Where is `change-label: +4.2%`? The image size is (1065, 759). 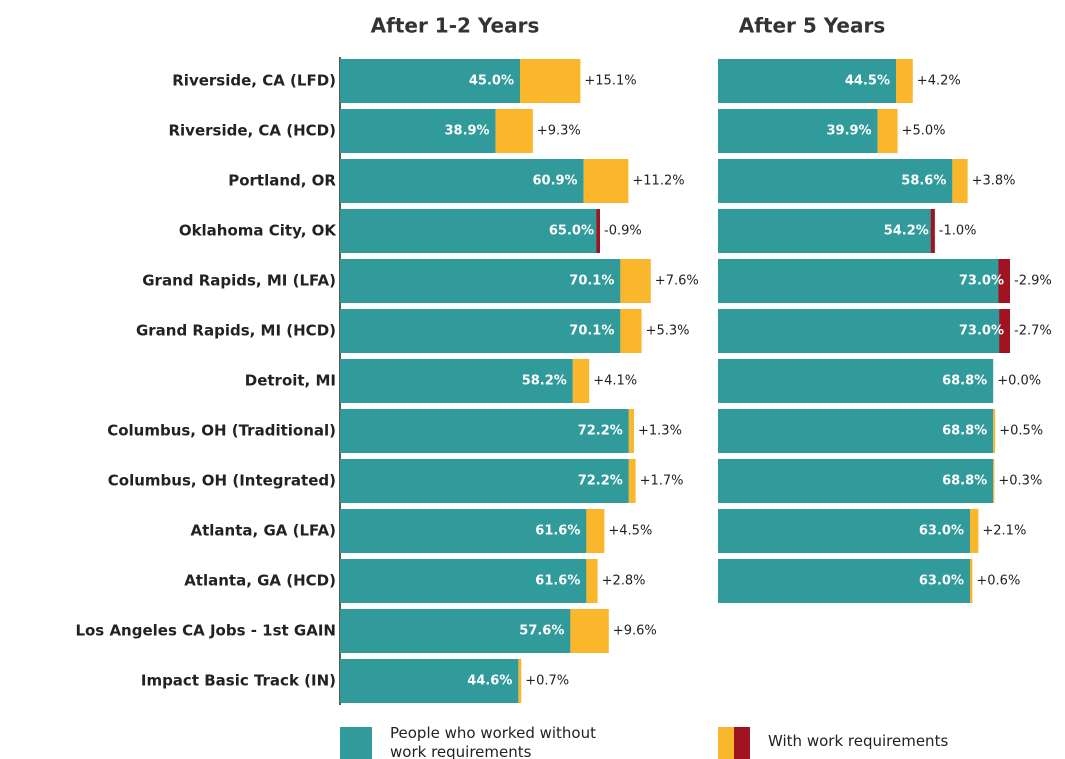 change-label: +4.2% is located at coordinates (939, 81).